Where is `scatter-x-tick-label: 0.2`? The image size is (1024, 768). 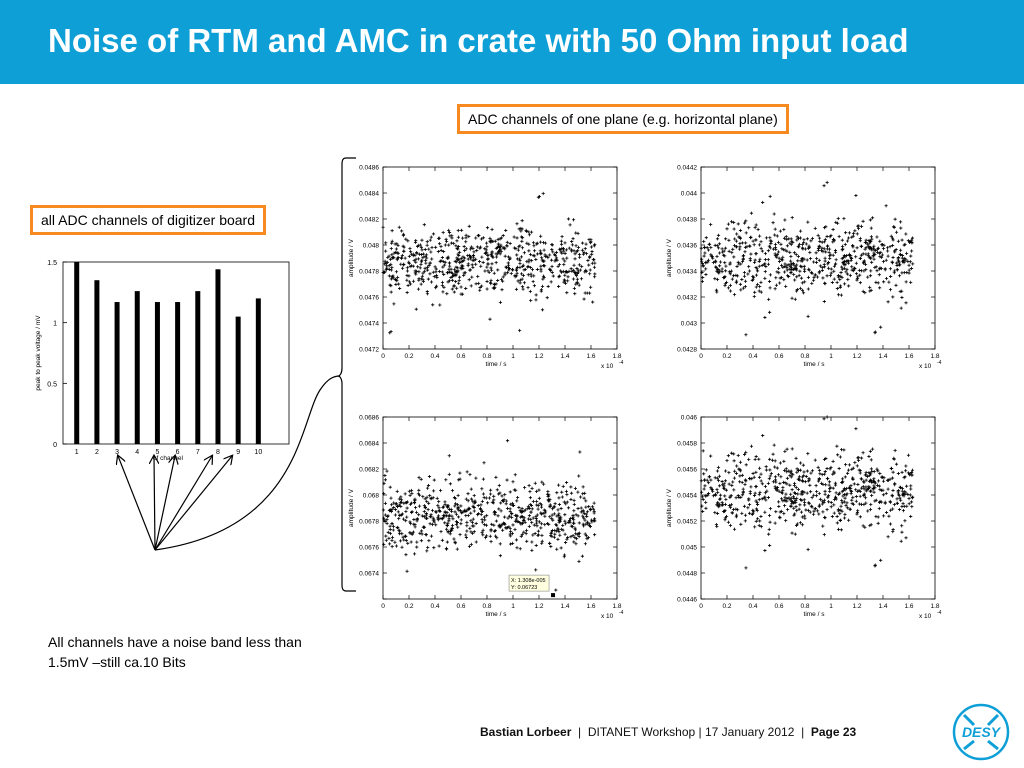
scatter-x-tick-label: 0.2 is located at coordinates (408, 356).